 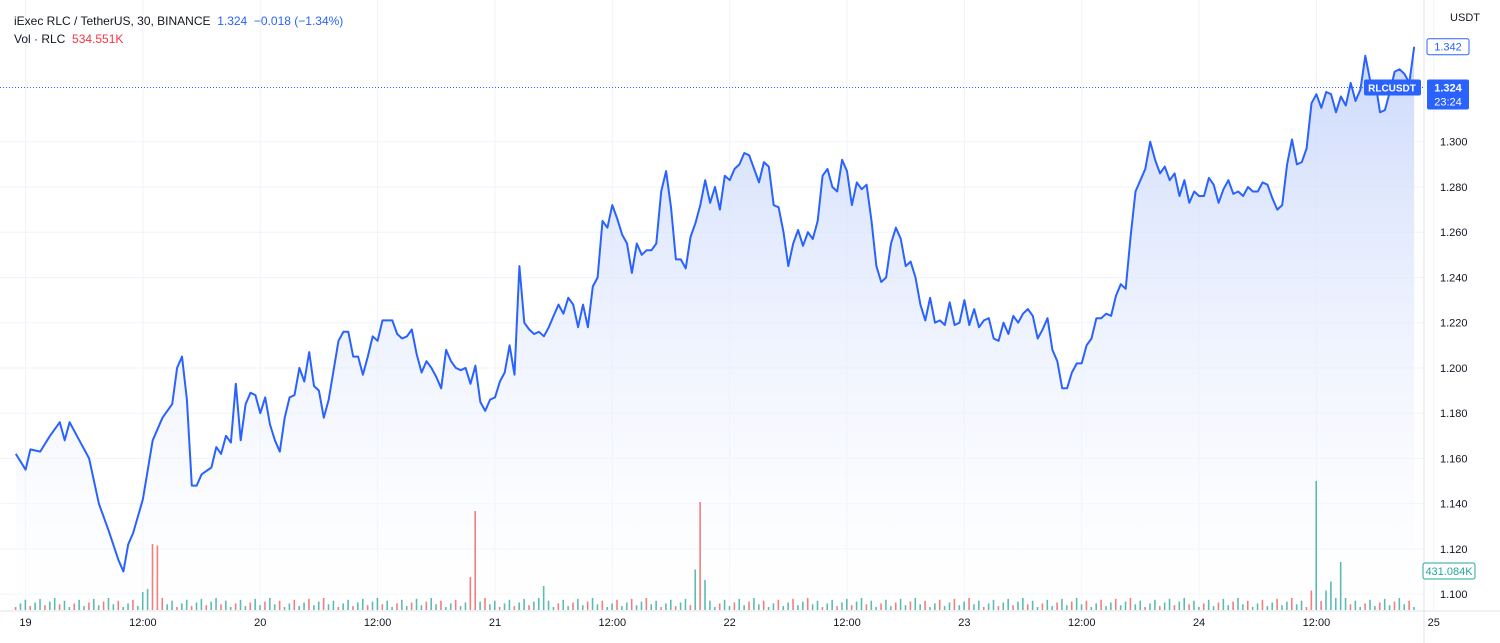 I want to click on y-tick-label: 1.120, so click(x=1454, y=550).